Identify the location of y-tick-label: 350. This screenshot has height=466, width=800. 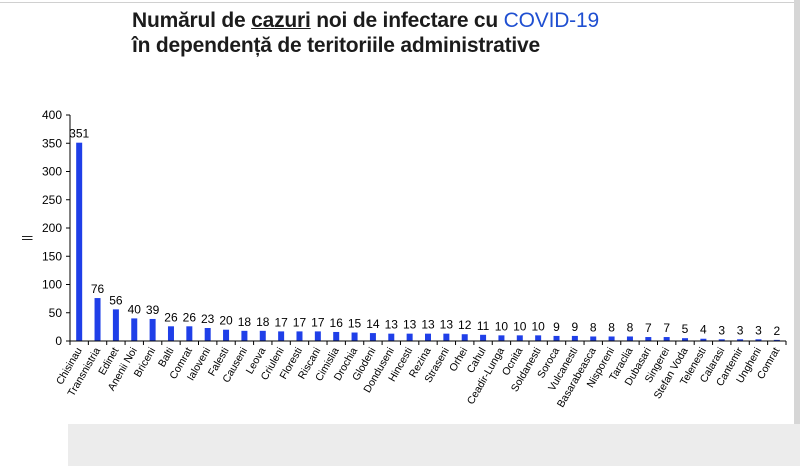
(52, 143).